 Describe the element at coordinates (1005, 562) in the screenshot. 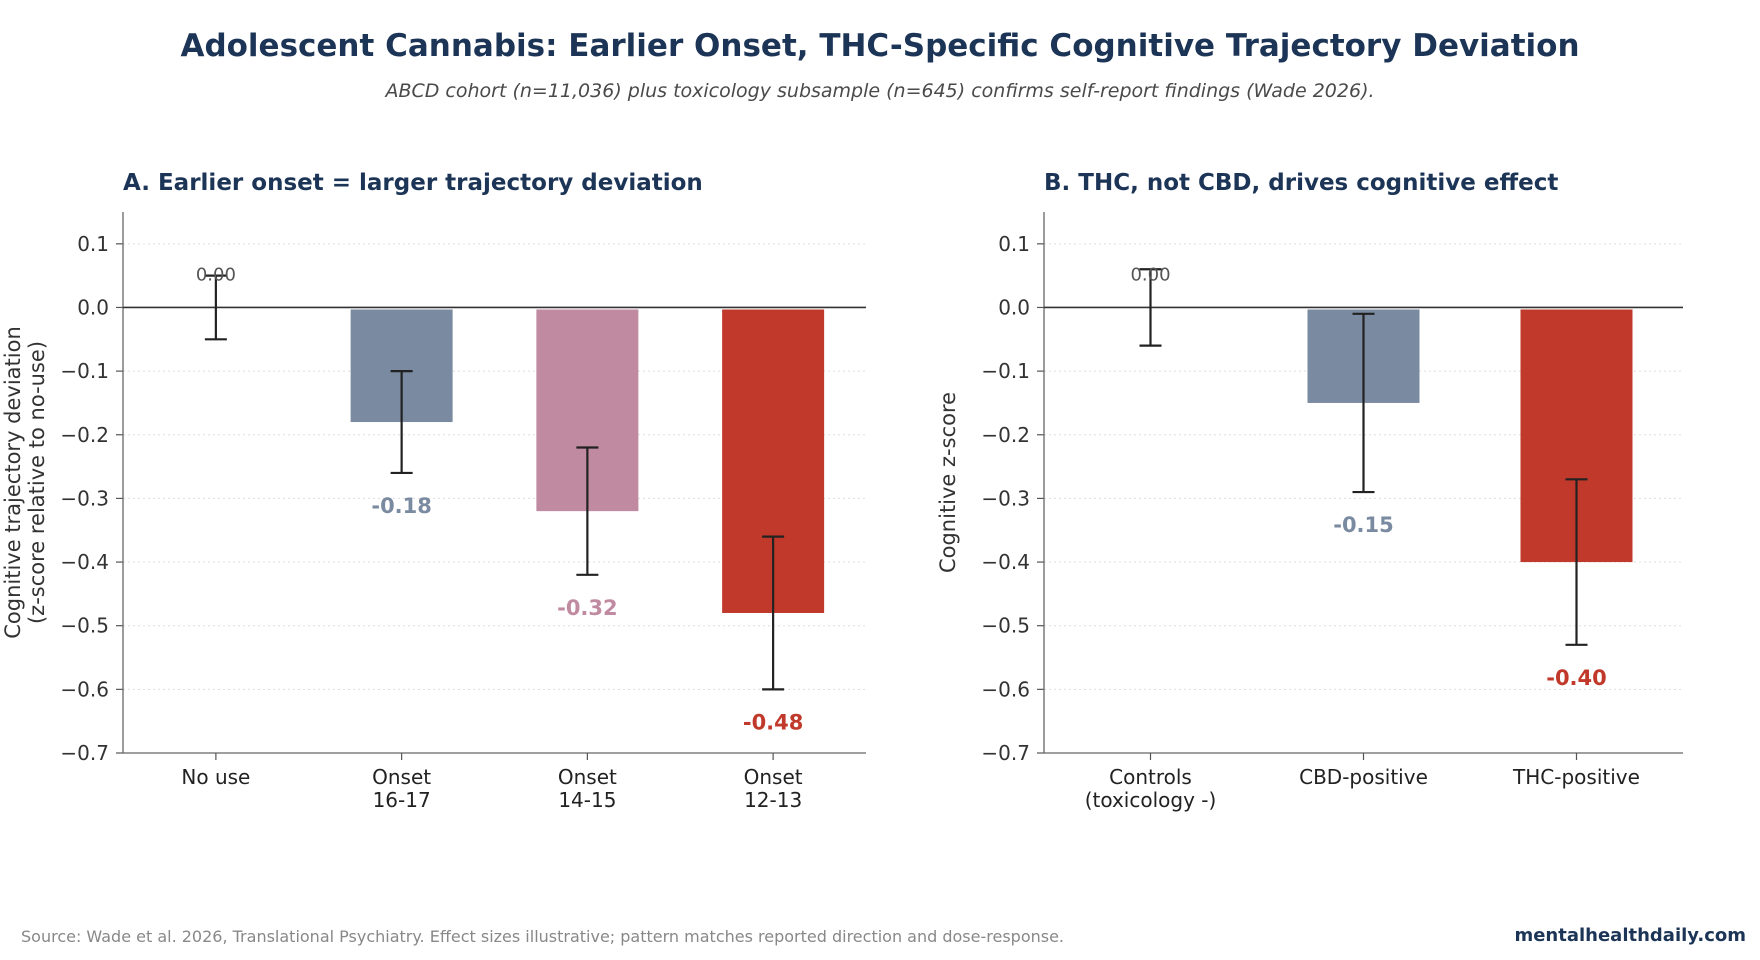

I see `panel-b-ytick-label: −0.4` at that location.